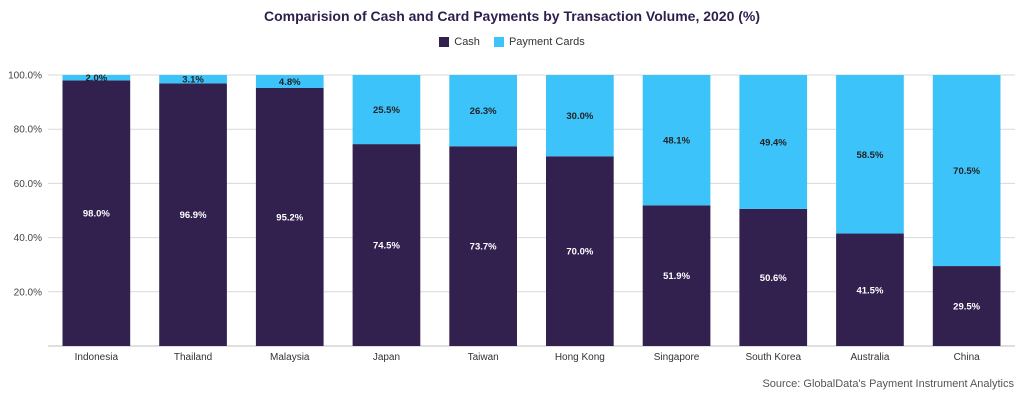 Image resolution: width=1024 pixels, height=401 pixels. I want to click on data-label-payment-cards: 70.5%, so click(966, 171).